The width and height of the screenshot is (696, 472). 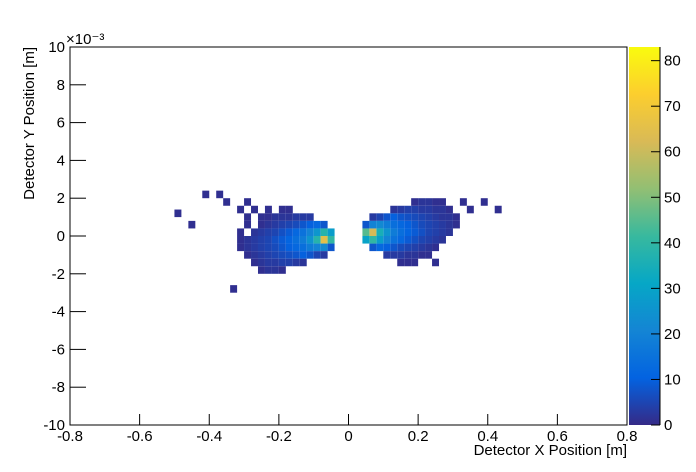 I want to click on y-tick-label: 2, so click(x=61, y=198).